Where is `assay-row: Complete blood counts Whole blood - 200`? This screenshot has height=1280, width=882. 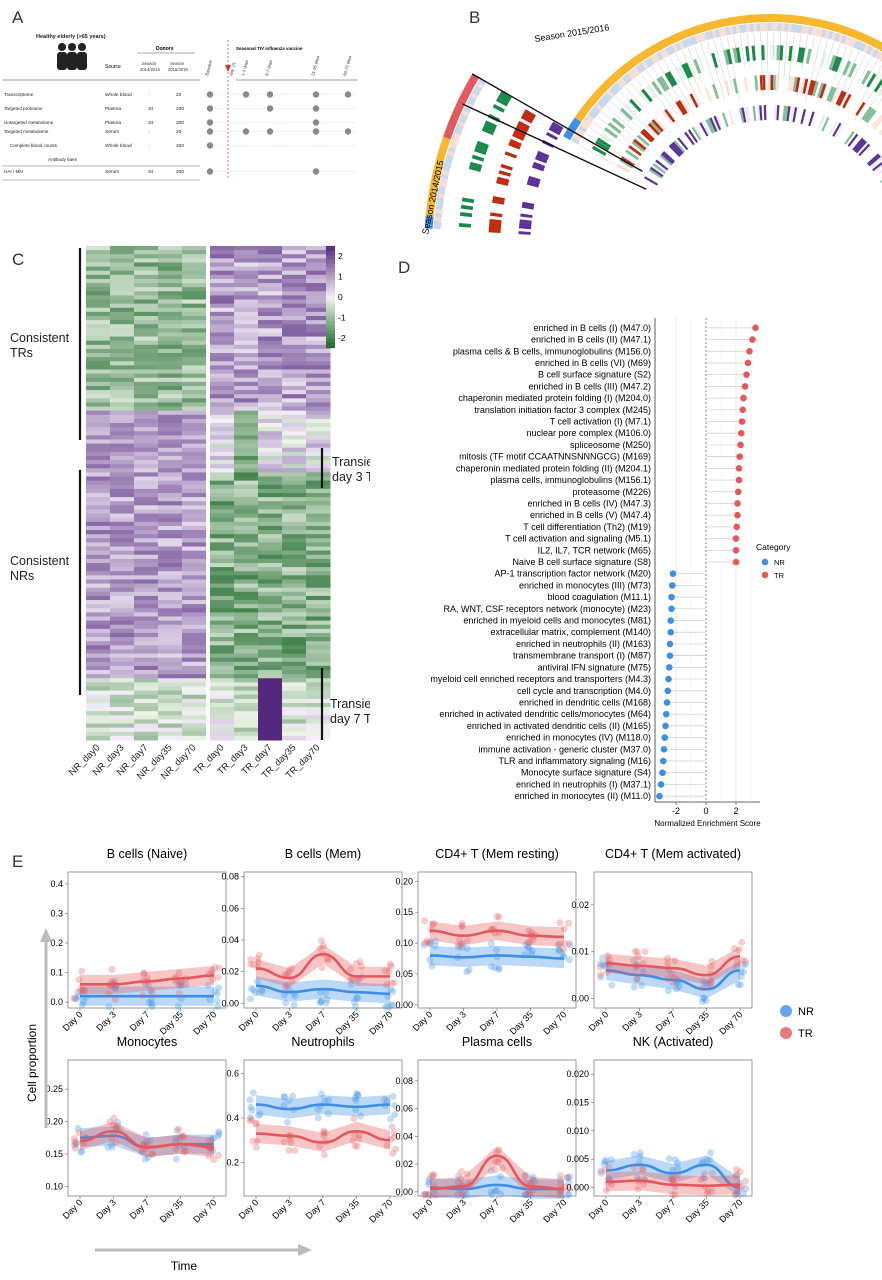 assay-row: Complete blood counts Whole blood - 200 is located at coordinates (182, 145).